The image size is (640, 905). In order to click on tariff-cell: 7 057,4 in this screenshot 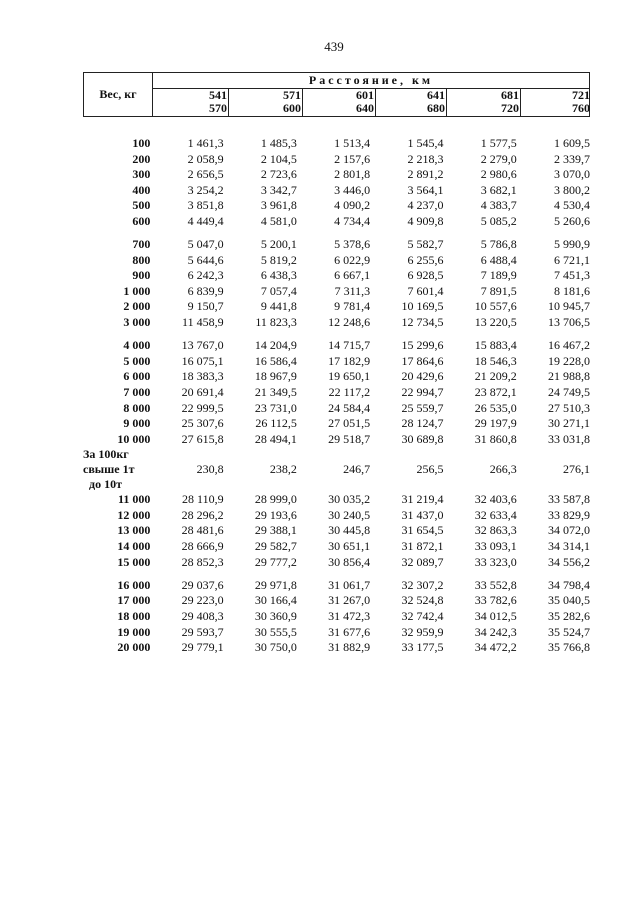, I will do `click(278, 290)`.